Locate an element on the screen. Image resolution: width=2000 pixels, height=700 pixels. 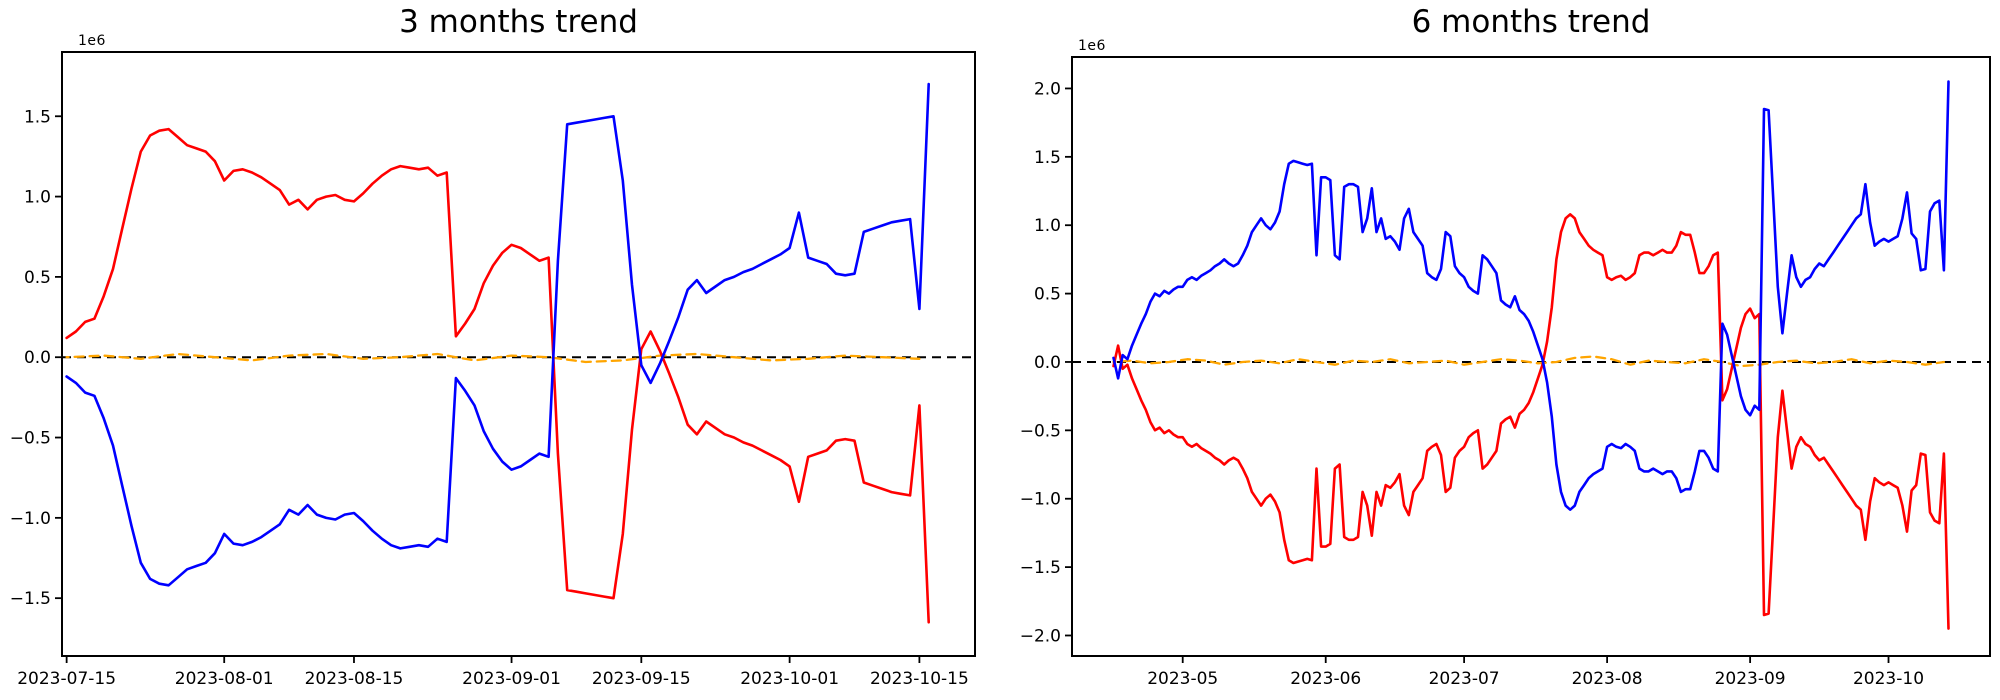
chart-title-3-months: 3 months trend is located at coordinates (518, 22).